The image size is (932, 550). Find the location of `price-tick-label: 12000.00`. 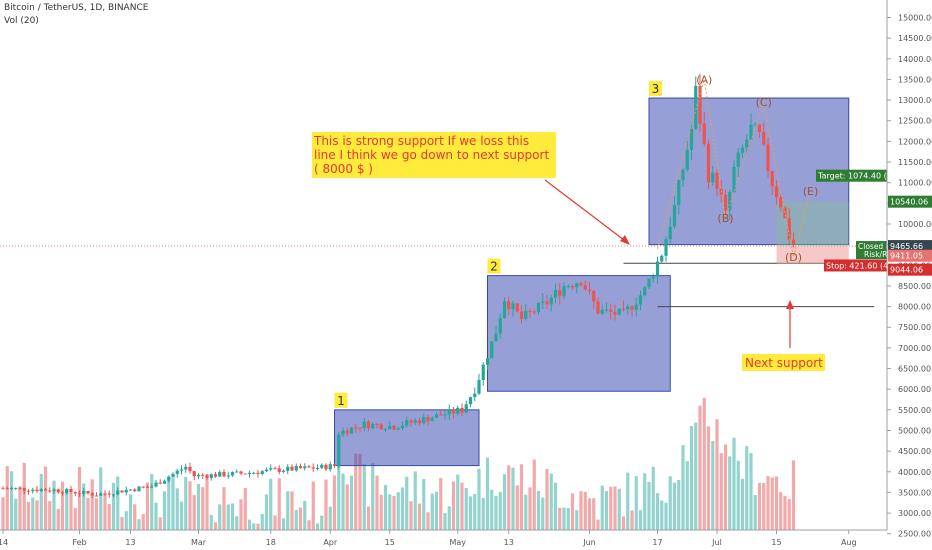

price-tick-label: 12000.00 is located at coordinates (915, 141).